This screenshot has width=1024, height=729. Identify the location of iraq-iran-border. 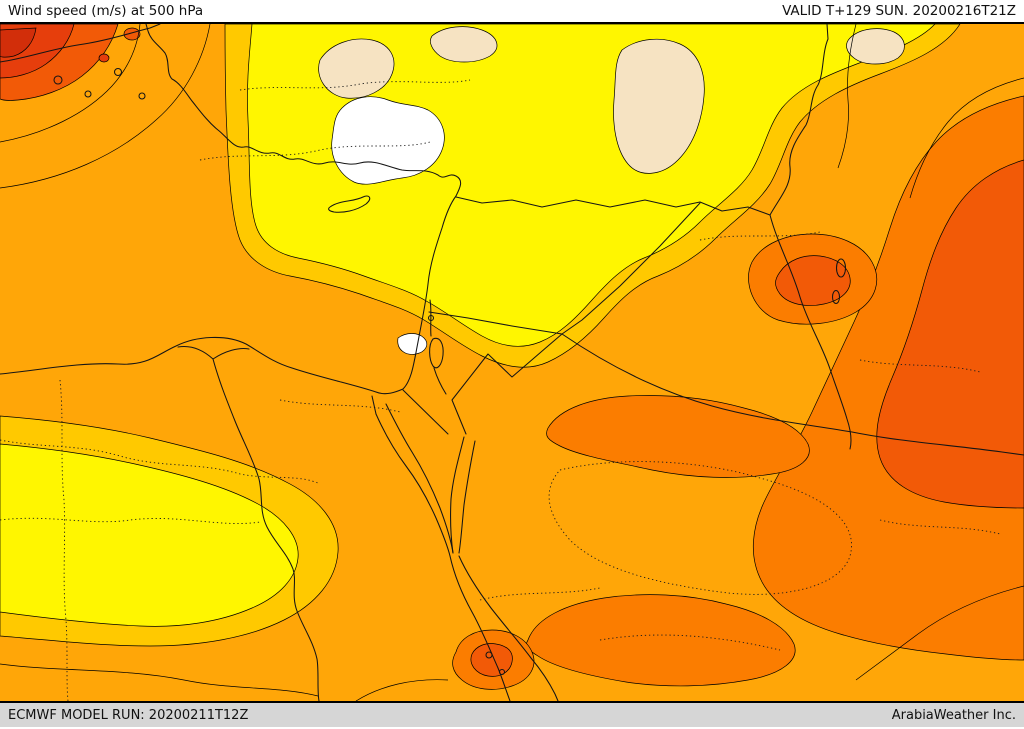
(810, 332).